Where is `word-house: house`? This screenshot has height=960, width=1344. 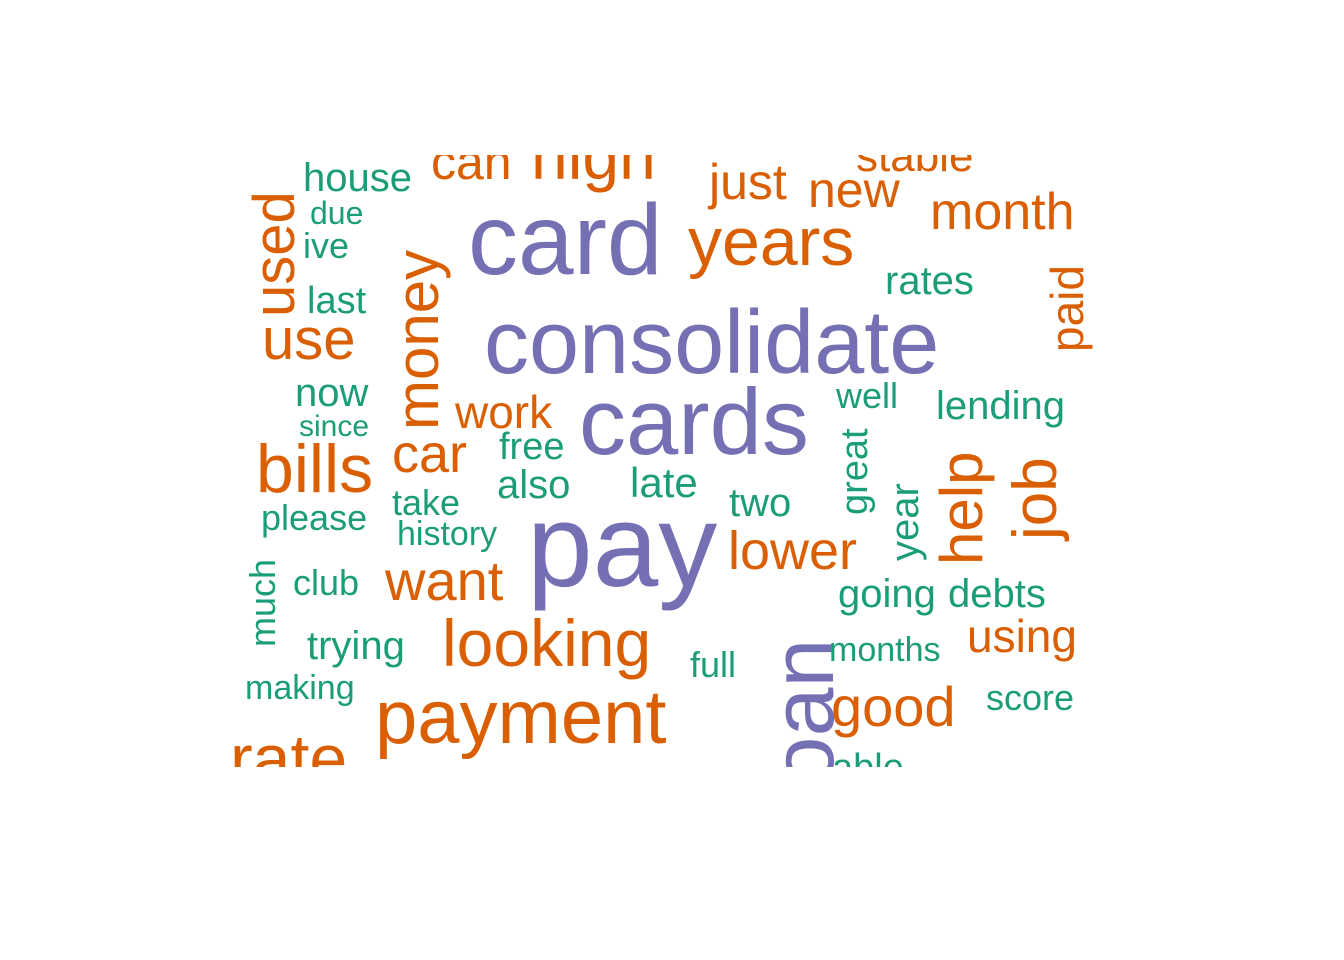 word-house: house is located at coordinates (357, 178).